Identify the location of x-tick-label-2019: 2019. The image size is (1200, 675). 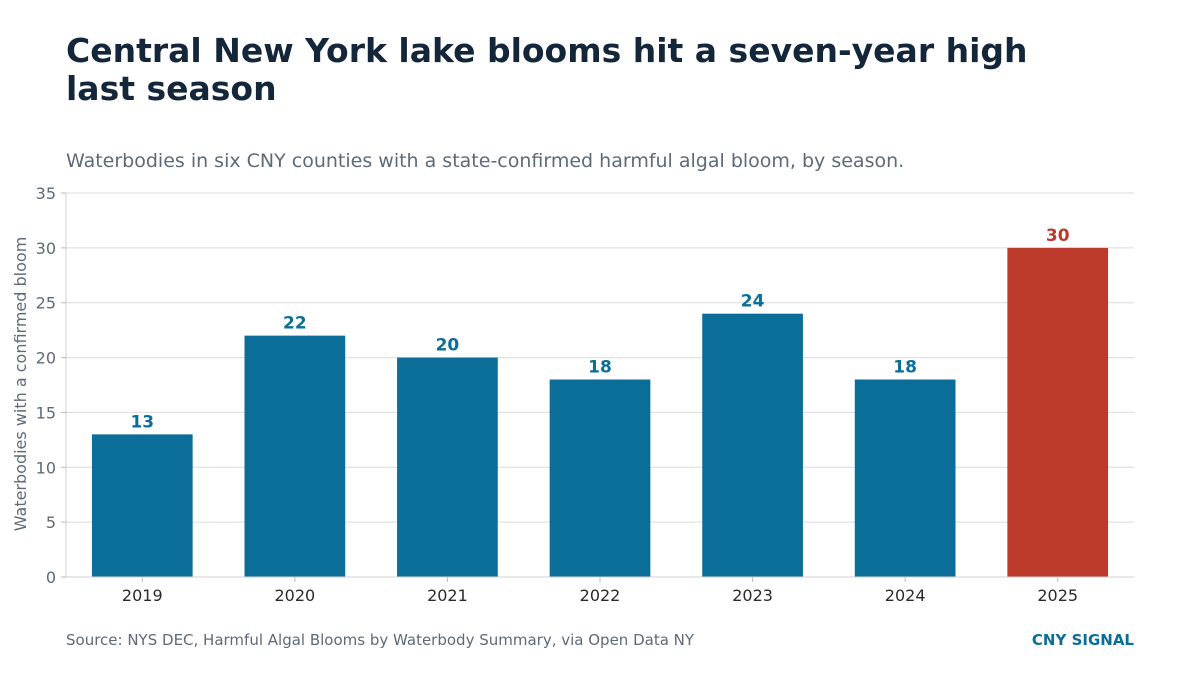
(142, 595).